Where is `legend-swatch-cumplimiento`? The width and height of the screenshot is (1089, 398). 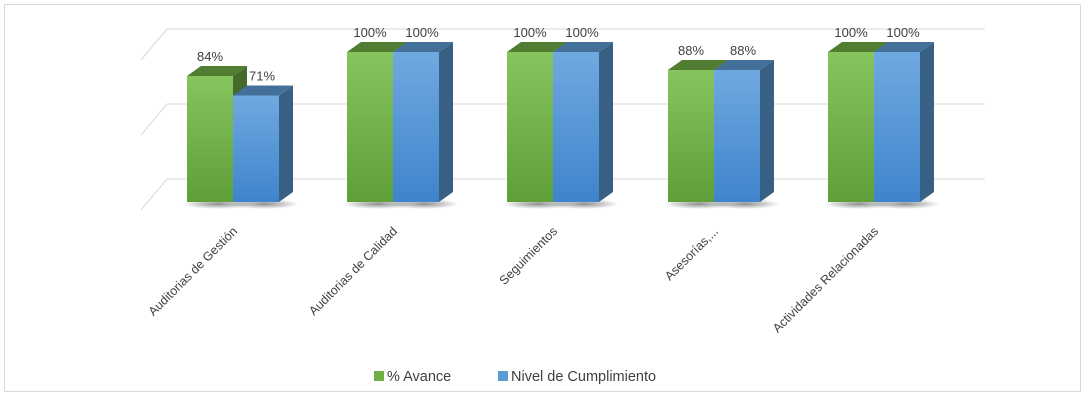
legend-swatch-cumplimiento is located at coordinates (503, 376).